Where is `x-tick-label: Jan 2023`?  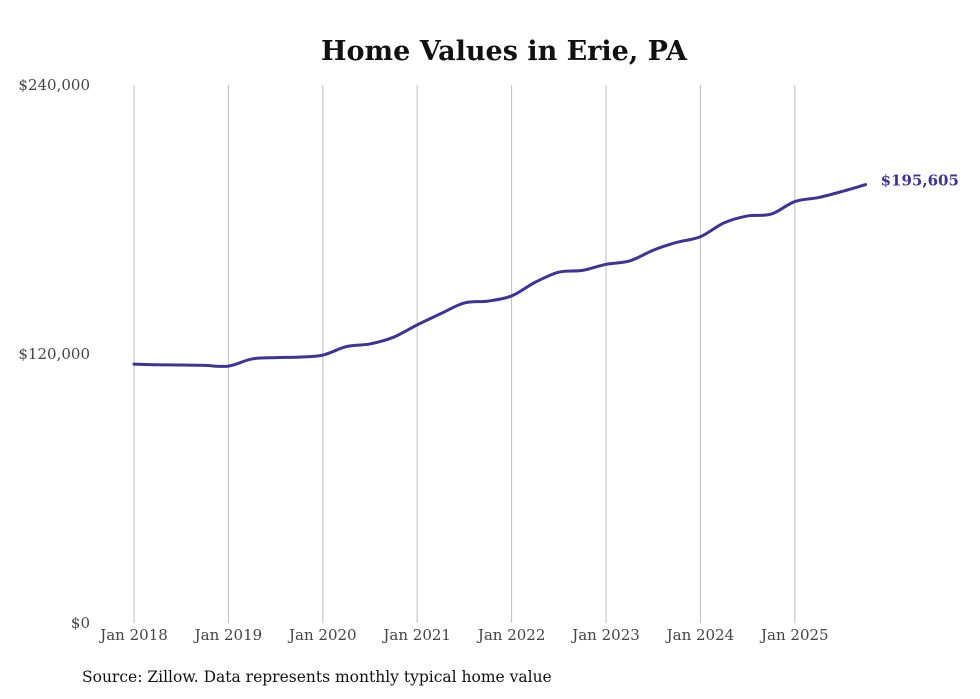
x-tick-label: Jan 2023 is located at coordinates (605, 635).